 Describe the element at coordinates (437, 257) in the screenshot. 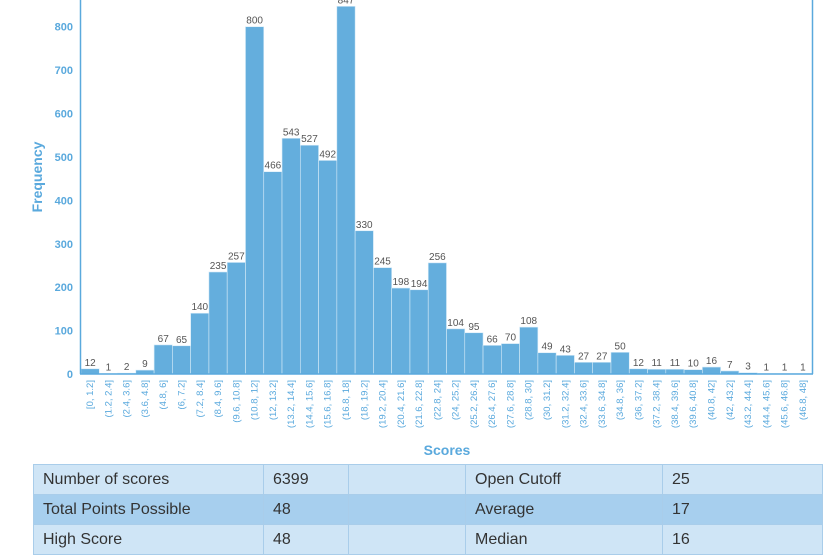

I see `bar-value-label: 256` at that location.